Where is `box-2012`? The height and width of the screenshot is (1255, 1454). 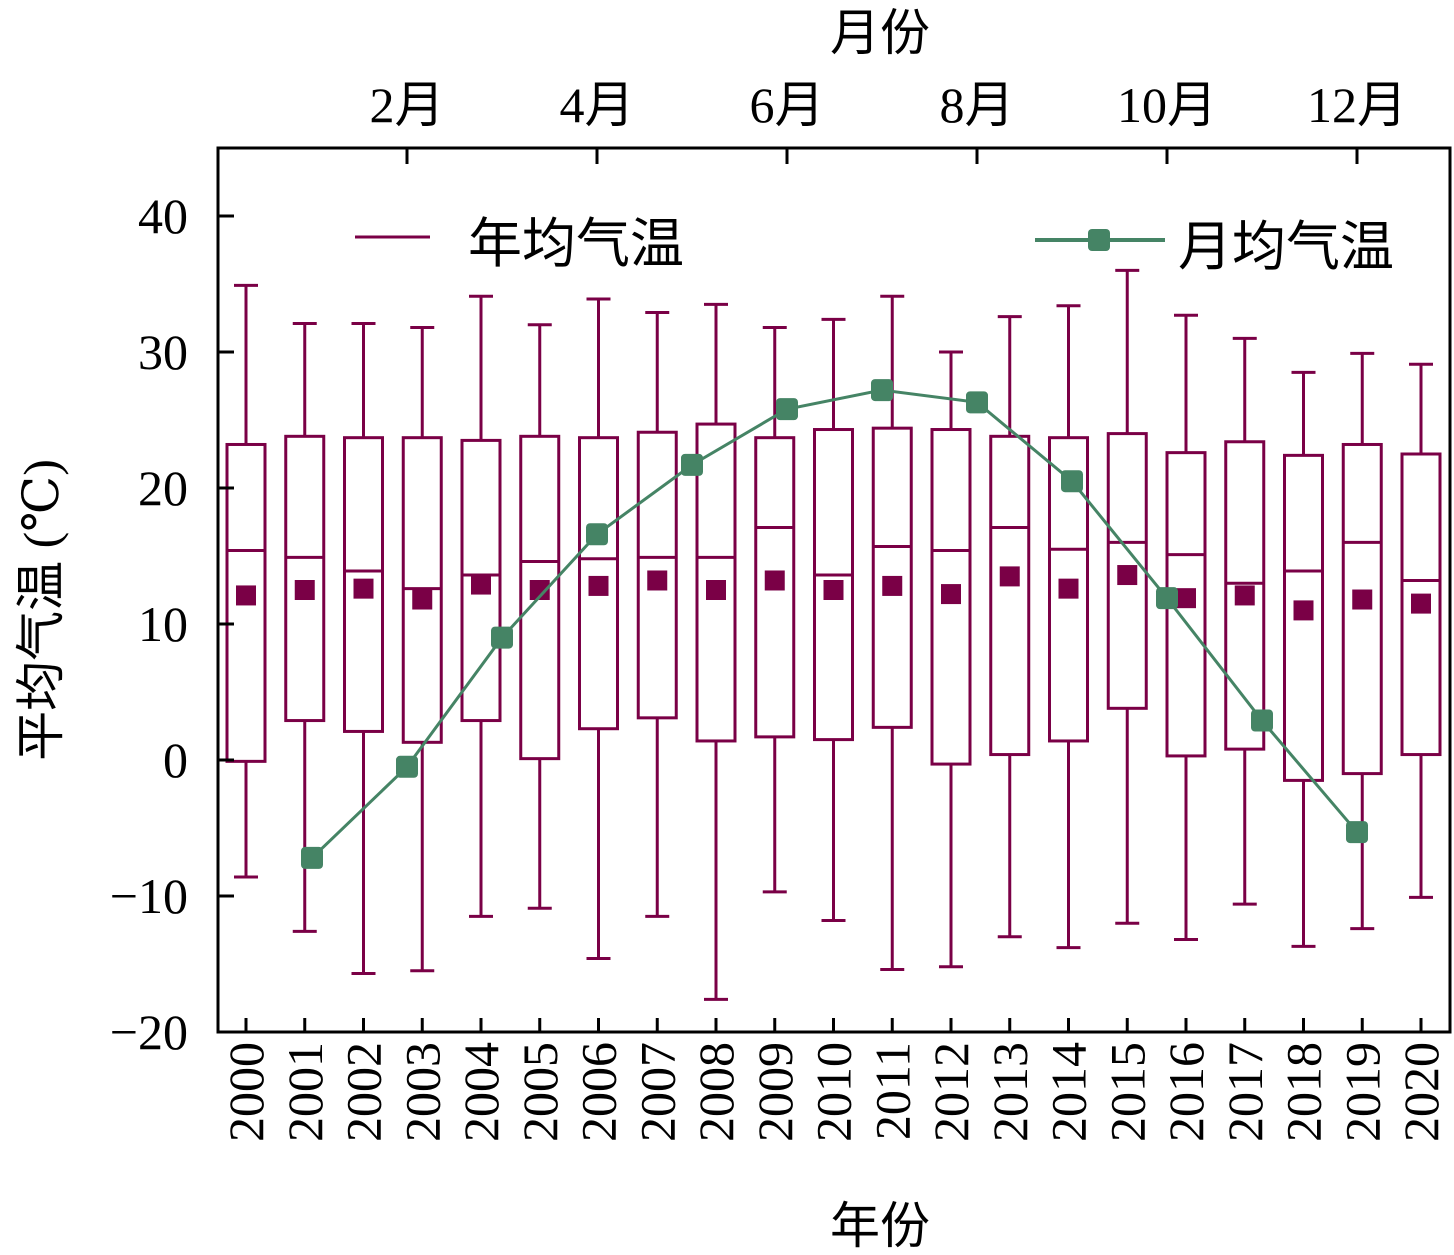
box-2012 is located at coordinates (951, 659).